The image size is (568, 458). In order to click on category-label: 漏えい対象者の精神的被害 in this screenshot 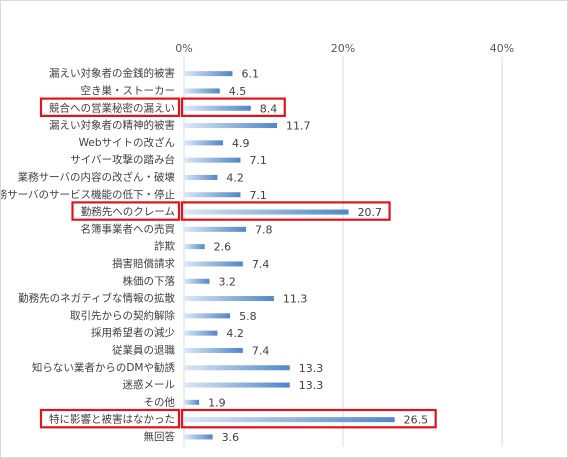, I will do `click(112, 125)`.